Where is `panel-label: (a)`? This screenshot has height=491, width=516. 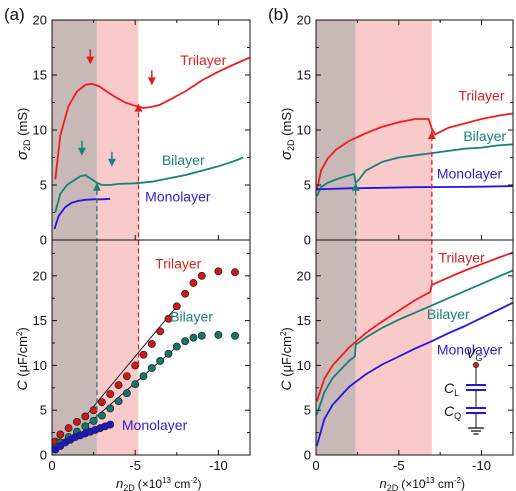 panel-label: (a) is located at coordinates (14, 14).